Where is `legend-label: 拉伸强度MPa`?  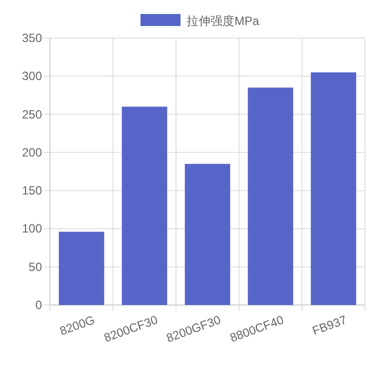 legend-label: 拉伸强度MPa is located at coordinates (223, 21).